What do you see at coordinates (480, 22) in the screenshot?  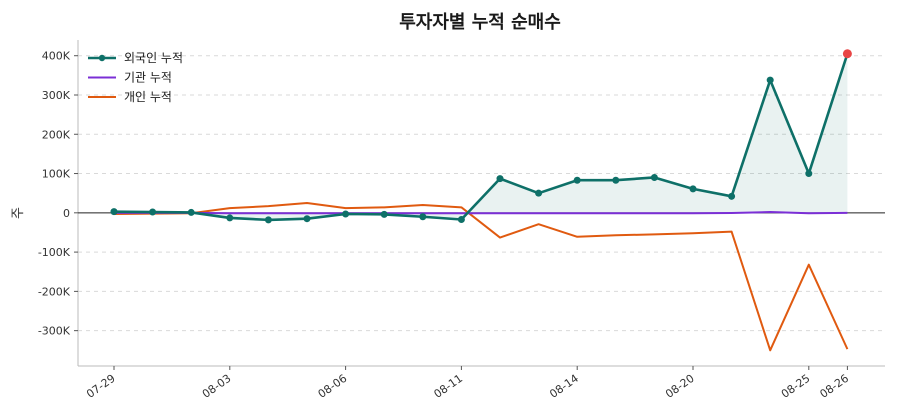 I see `chart-title: 투자자별 누적 순매수` at bounding box center [480, 22].